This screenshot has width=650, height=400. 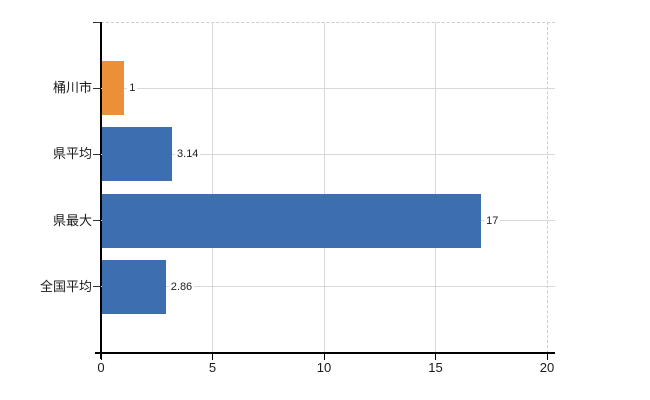 I want to click on bar-県平均, so click(x=137, y=154).